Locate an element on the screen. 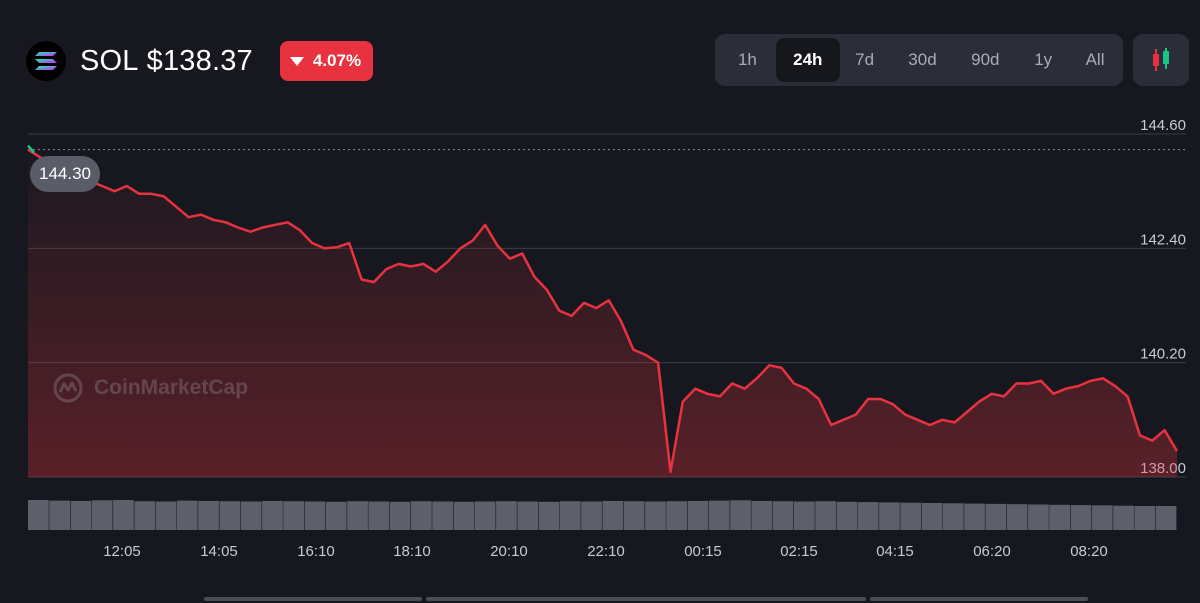  x-tick-label: 04:15 is located at coordinates (895, 551).